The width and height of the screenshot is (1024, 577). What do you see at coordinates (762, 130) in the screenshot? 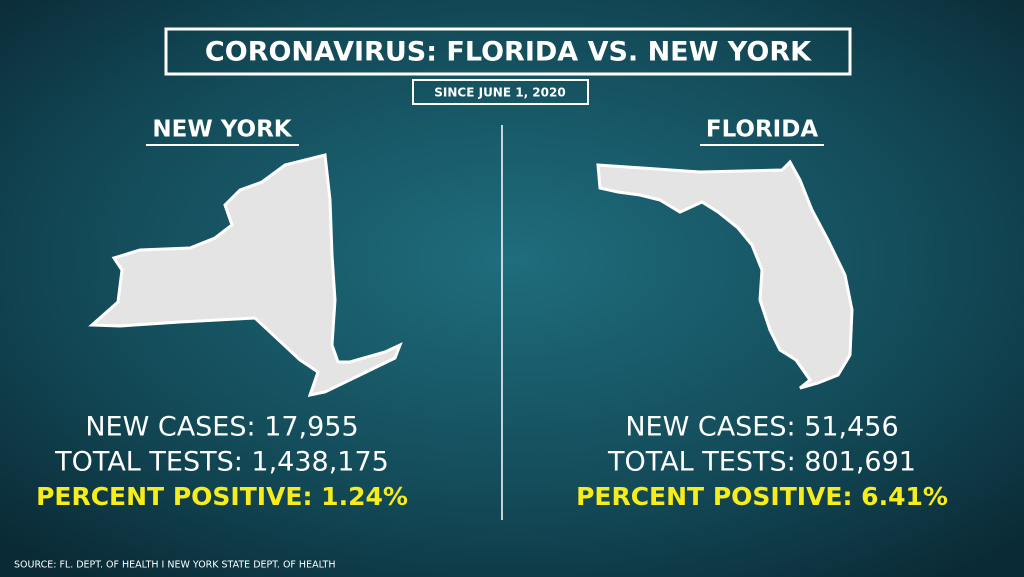
I see `state-heading: FLORIDA` at bounding box center [762, 130].